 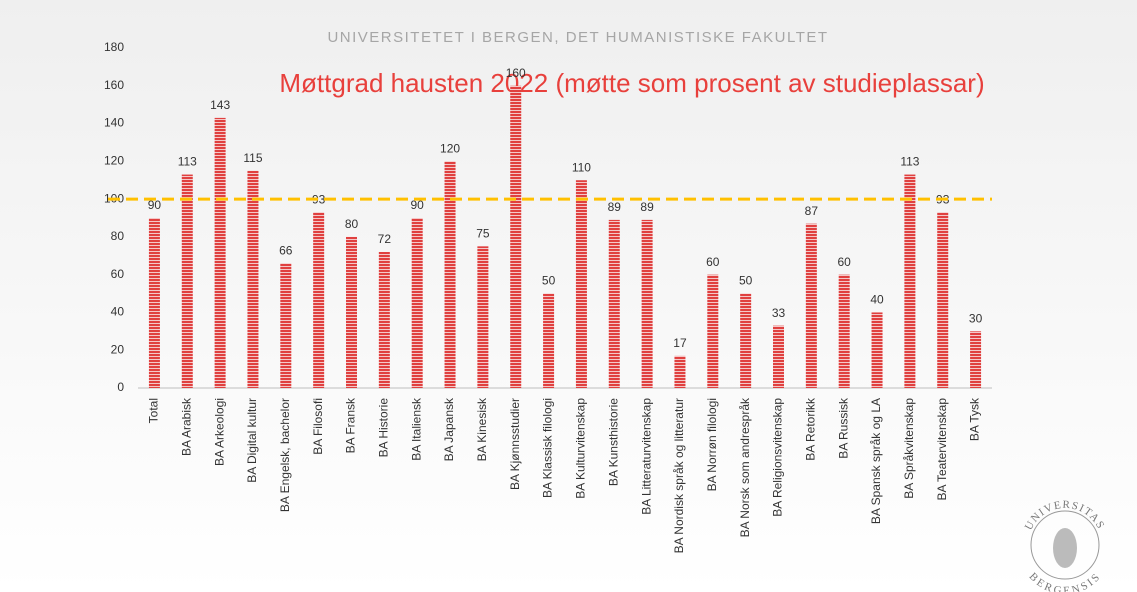 I want to click on x-tick-label: BA Norrøn filologi, so click(x=712, y=444).